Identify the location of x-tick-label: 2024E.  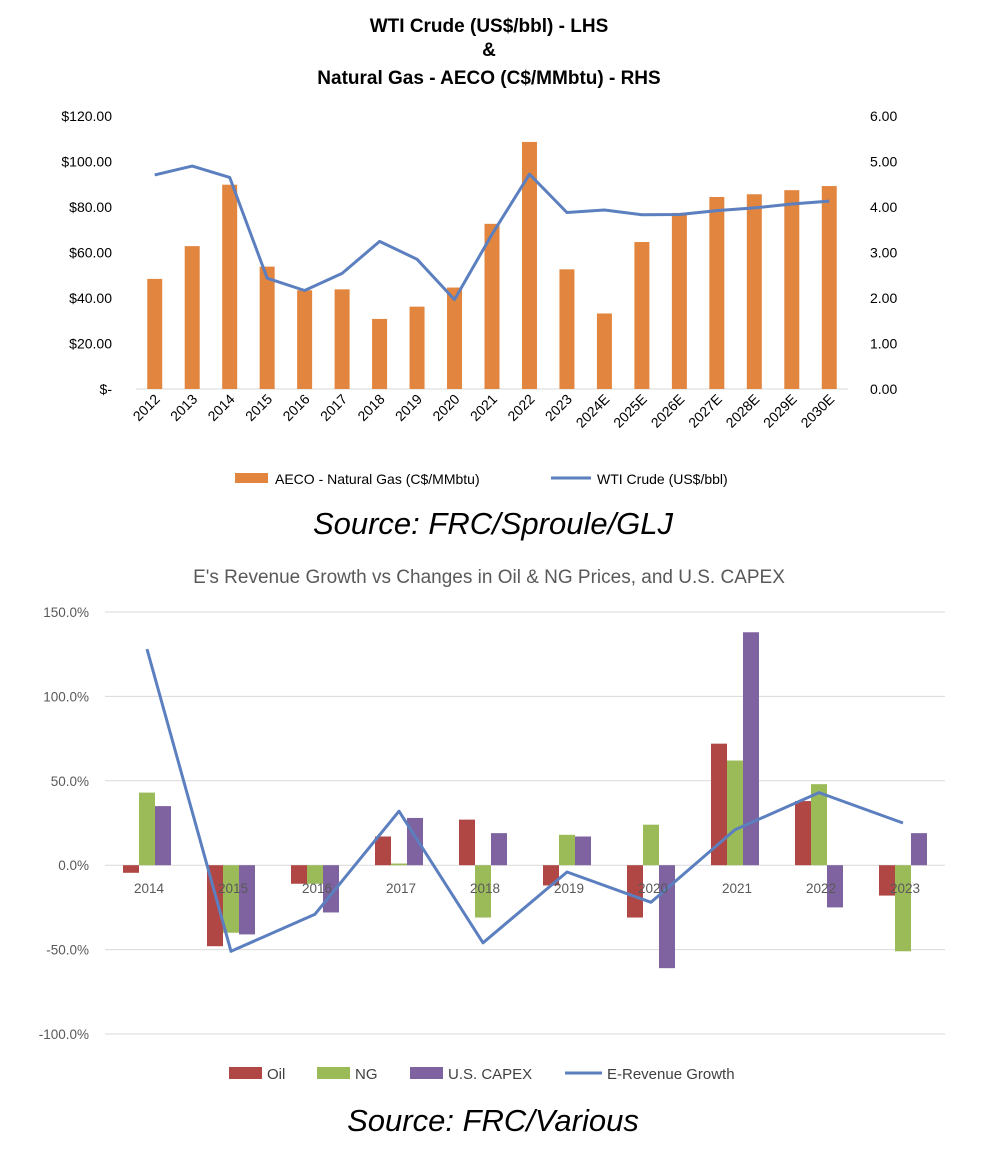
(593, 411).